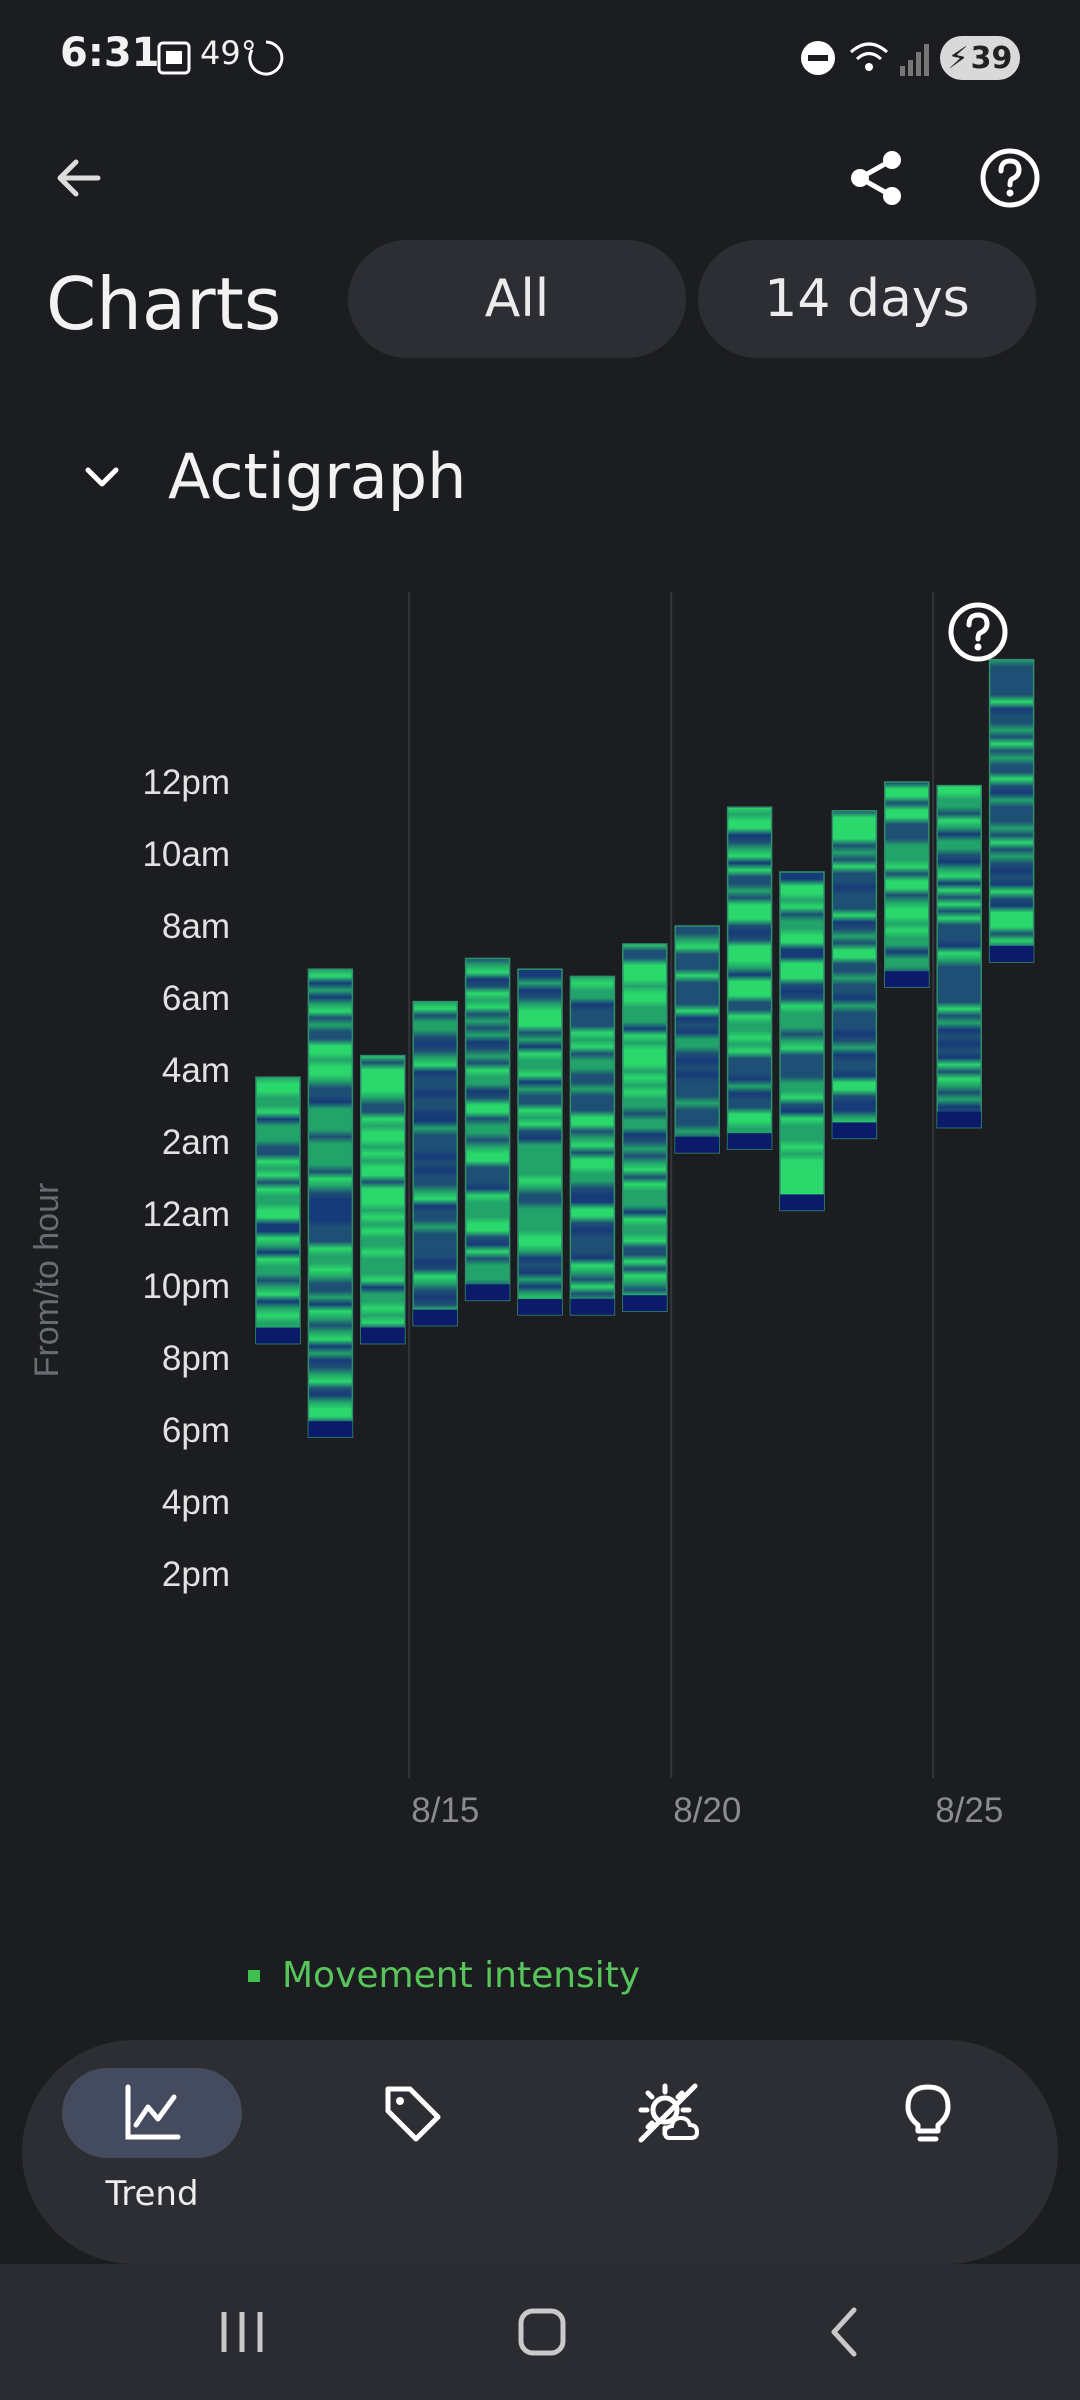 Image resolution: width=1080 pixels, height=2400 pixels. I want to click on y-tick-label: 10pm, so click(186, 1286).